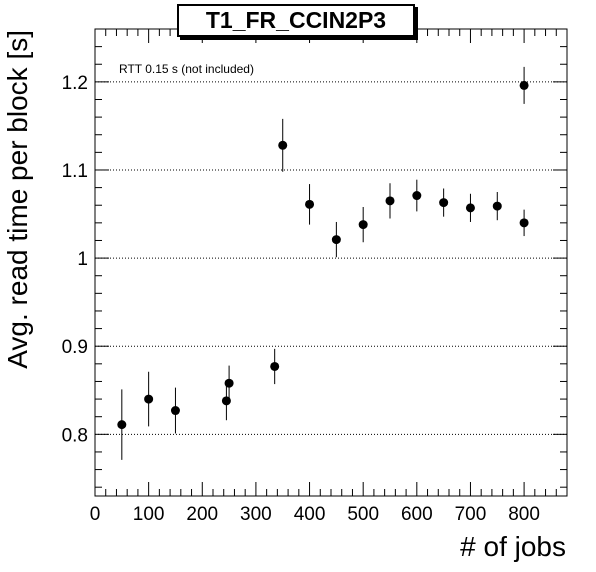 The image size is (596, 572). I want to click on x-tick-label: 200, so click(202, 514).